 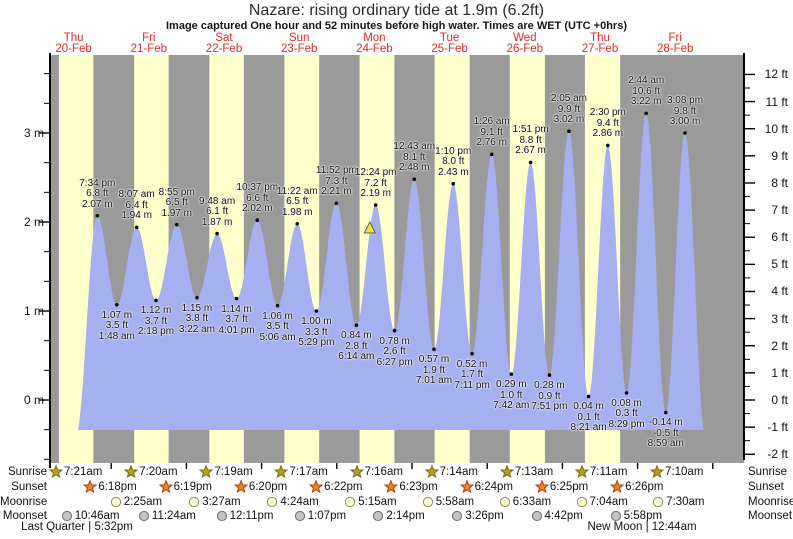 I want to click on annotation-line: 7:34 pm, so click(x=97, y=183).